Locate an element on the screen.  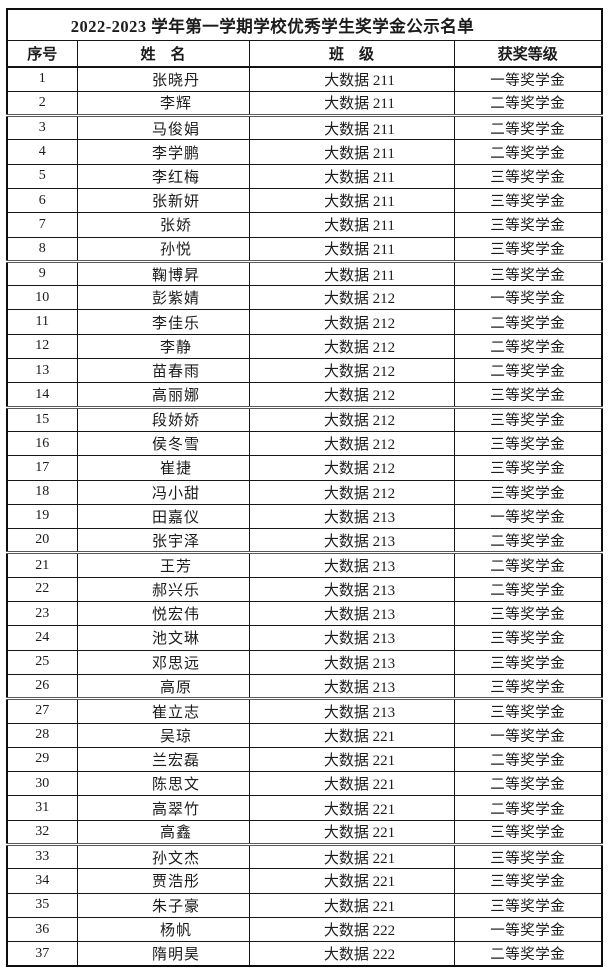
table-row: 37 隋明昊 大数据 222 二等奖学金 is located at coordinates (304, 954).